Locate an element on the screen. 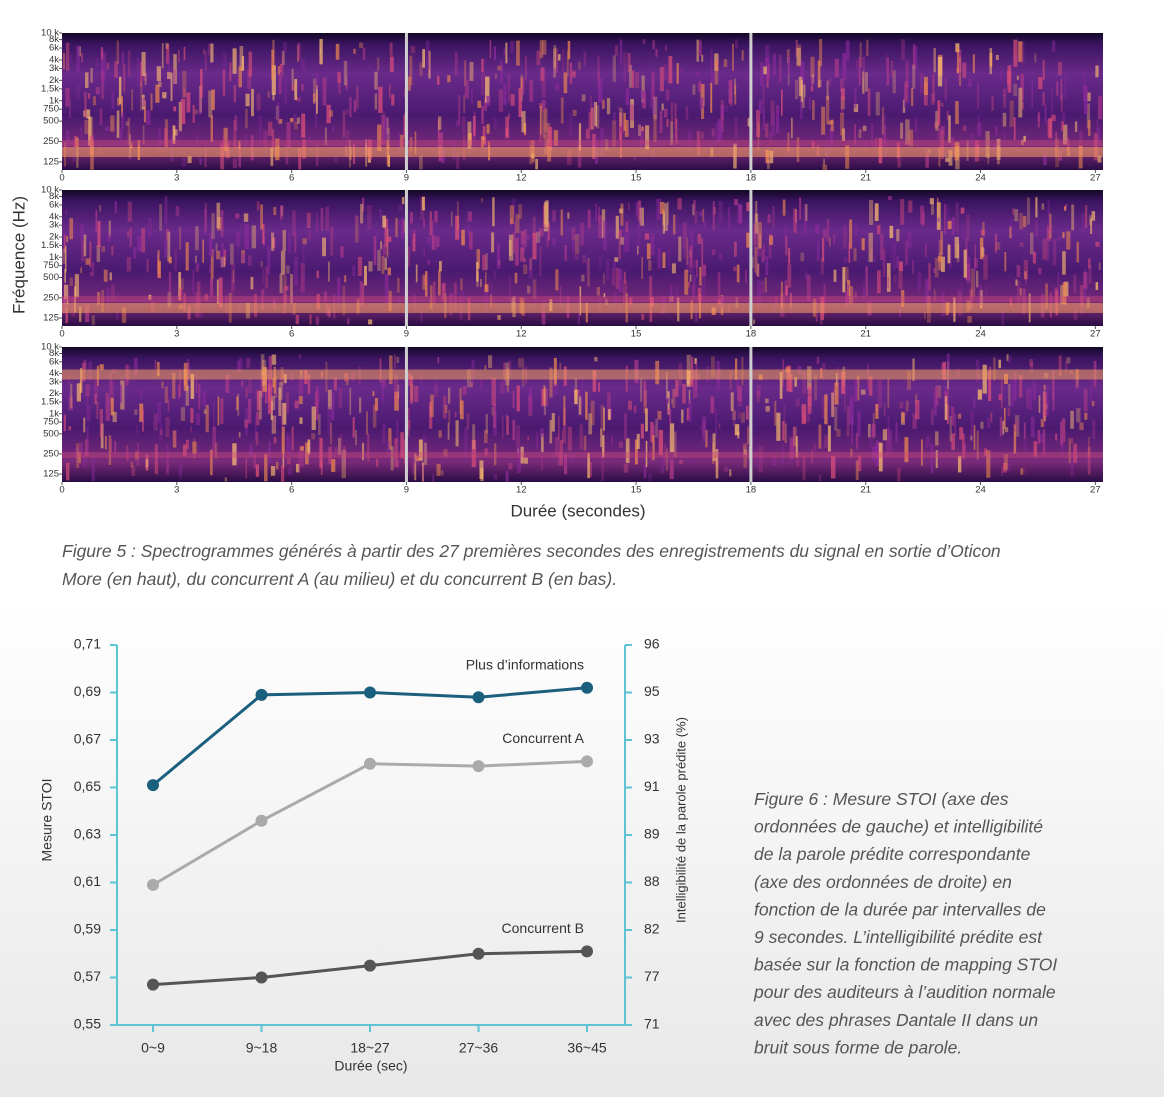 Image resolution: width=1164 pixels, height=1097 pixels. spectrogram-band is located at coordinates (582, 143).